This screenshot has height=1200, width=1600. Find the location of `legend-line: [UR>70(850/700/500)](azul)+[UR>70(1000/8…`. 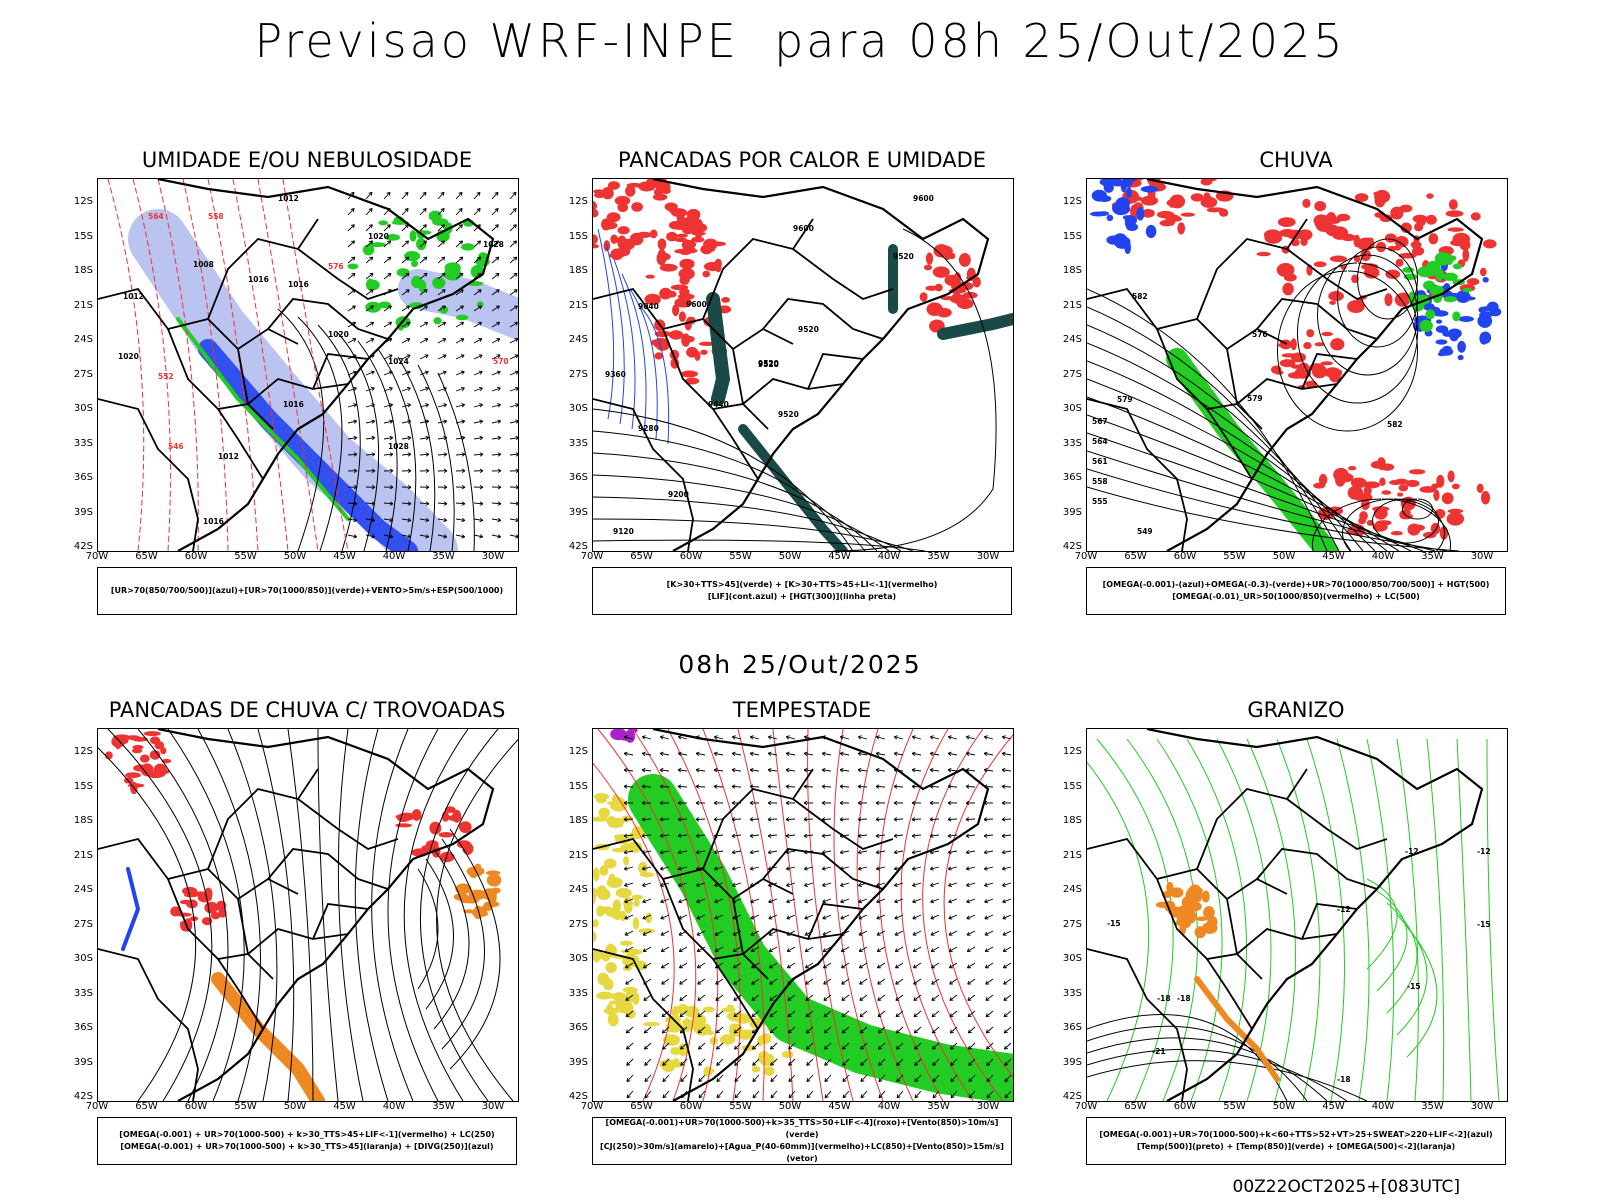

legend-line: [UR>70(850/700/500)](azul)+[UR>70(1000/8… is located at coordinates (307, 590).